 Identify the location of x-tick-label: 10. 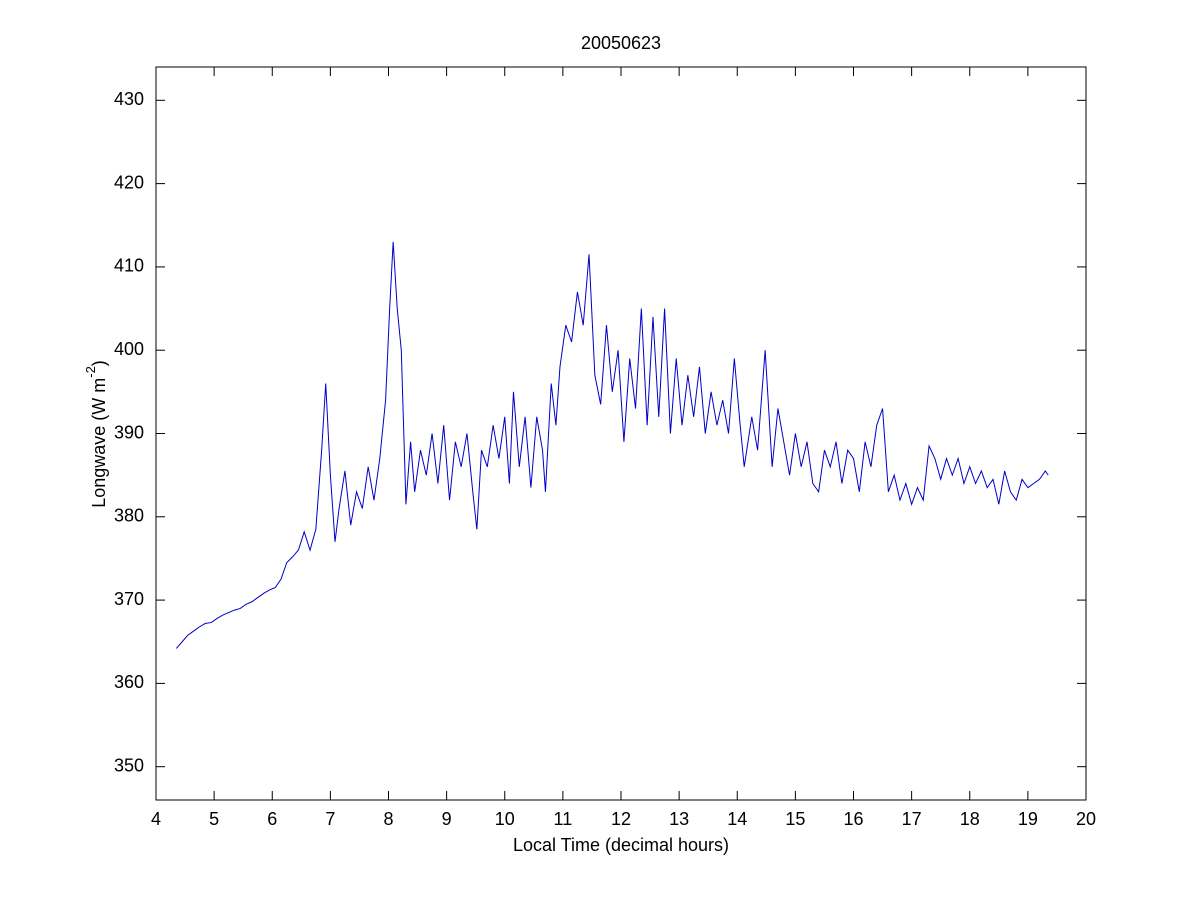
(505, 819).